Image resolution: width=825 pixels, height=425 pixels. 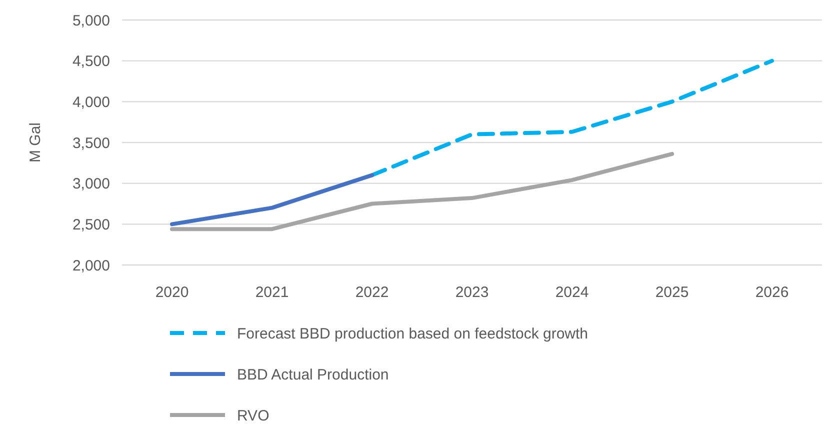 What do you see at coordinates (91, 61) in the screenshot?
I see `y-tick-label: 4,500` at bounding box center [91, 61].